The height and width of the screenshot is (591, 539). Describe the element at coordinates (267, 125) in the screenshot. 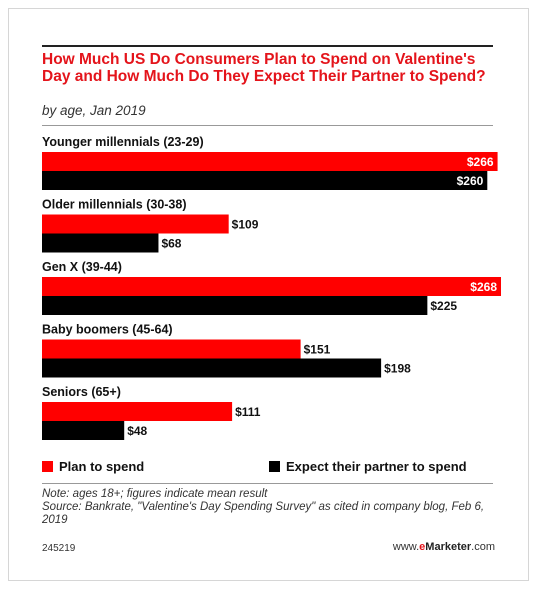

I see `subtitle-rule` at that location.